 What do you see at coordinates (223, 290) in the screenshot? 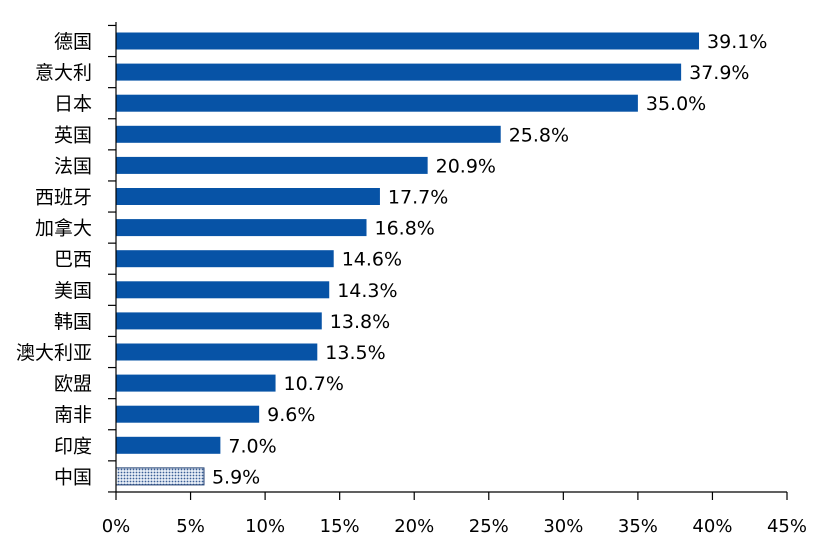
I see `bar-美国` at bounding box center [223, 290].